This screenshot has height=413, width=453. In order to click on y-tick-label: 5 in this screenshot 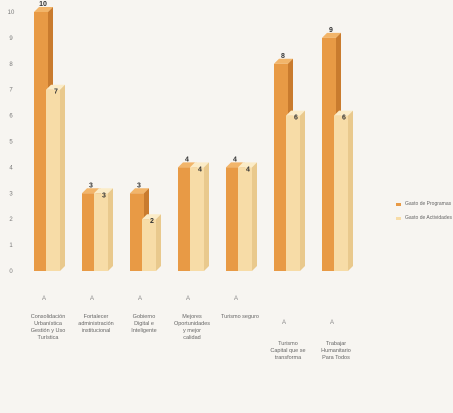, I will do `click(11, 143)`.